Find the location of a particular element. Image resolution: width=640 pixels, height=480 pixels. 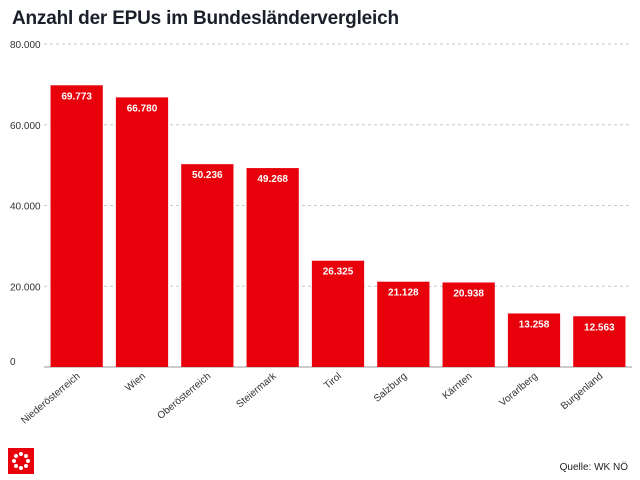

data-label: 50.236 is located at coordinates (207, 175).